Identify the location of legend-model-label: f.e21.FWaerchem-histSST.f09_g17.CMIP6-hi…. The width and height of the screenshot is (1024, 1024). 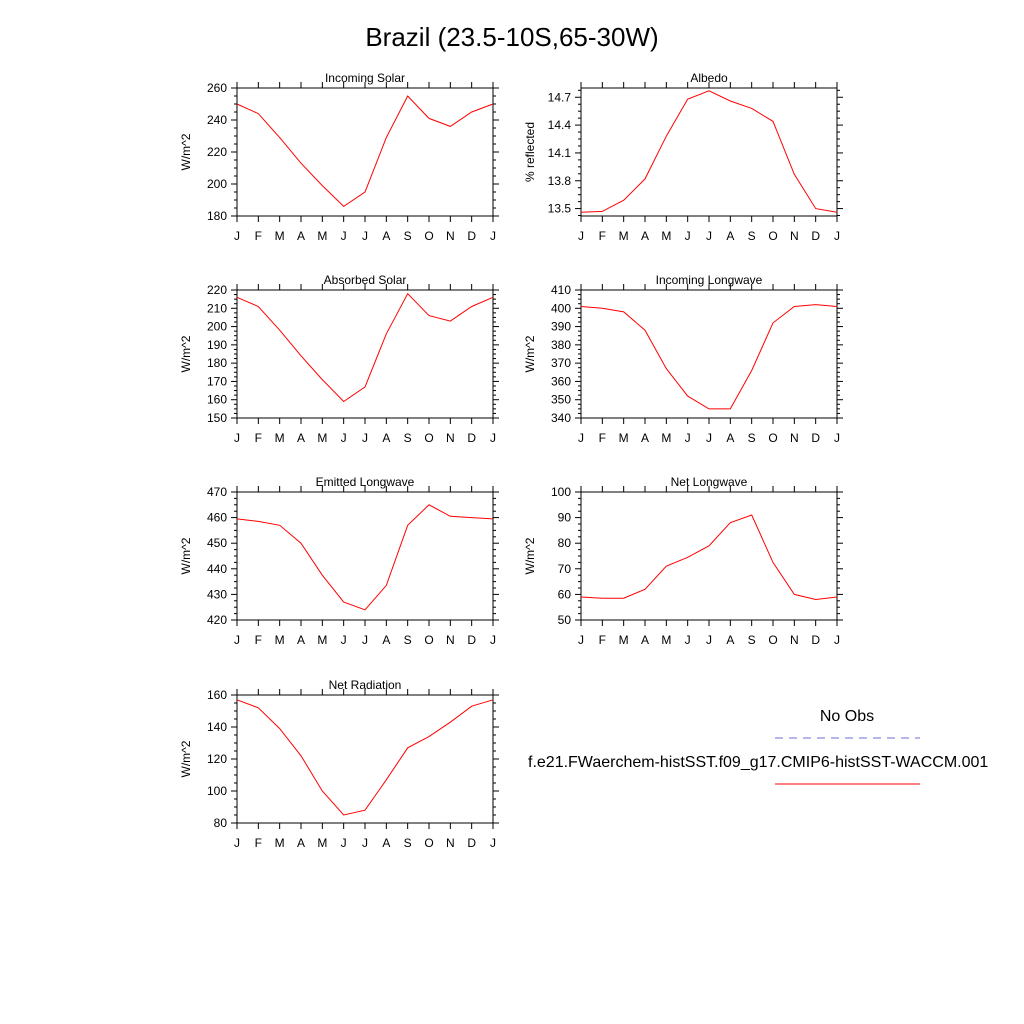
(758, 762).